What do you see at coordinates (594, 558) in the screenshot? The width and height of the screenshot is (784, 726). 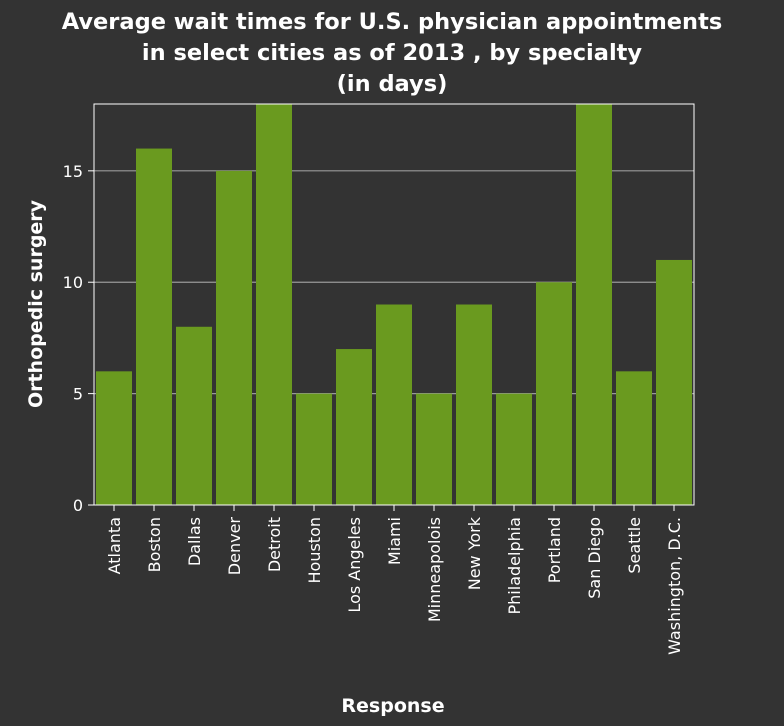 I see `x-tick-label-12: San Diego` at bounding box center [594, 558].